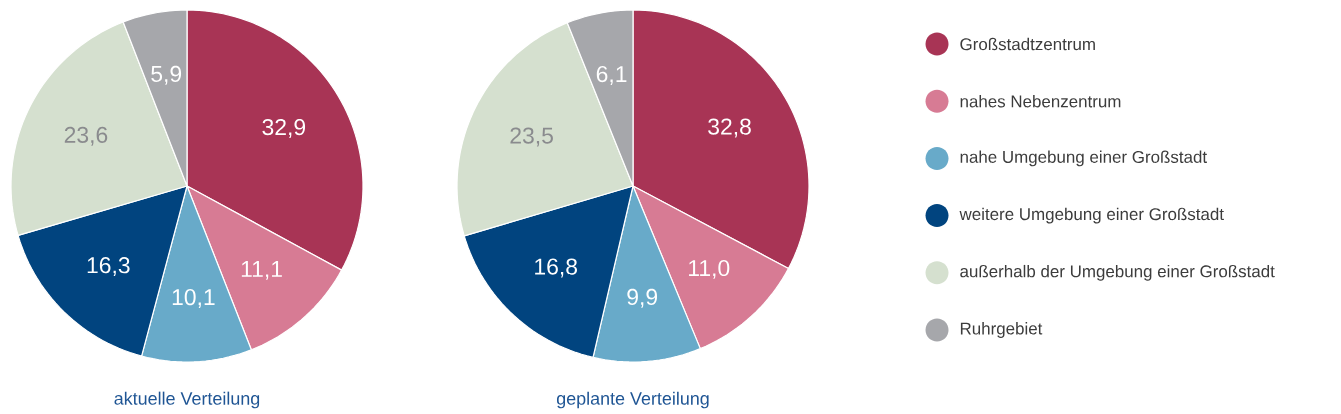 This screenshot has height=414, width=1341. What do you see at coordinates (1117, 272) in the screenshot?
I see `legend-label: außerhalb der Umgebung einer Großstadt` at bounding box center [1117, 272].